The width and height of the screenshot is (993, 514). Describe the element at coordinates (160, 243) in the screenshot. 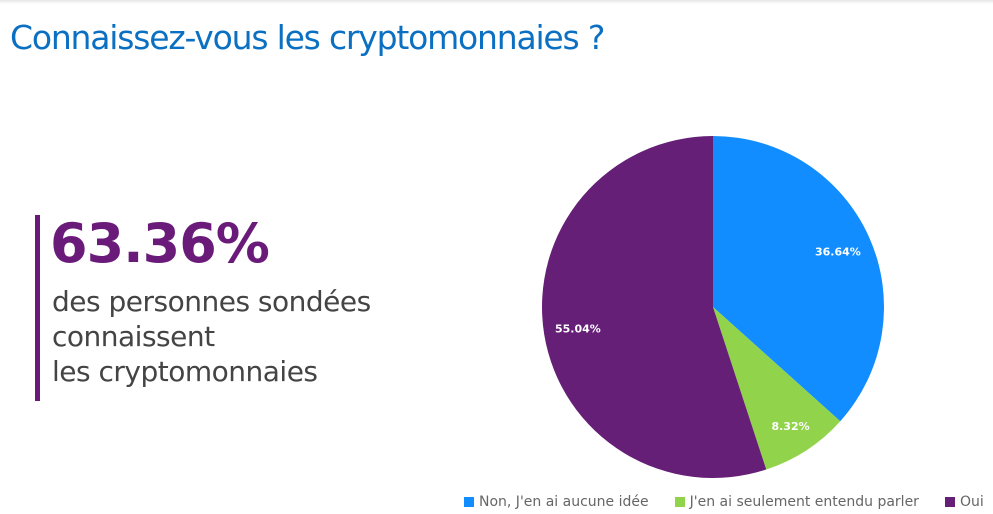

I see `kpi-value: 63.36%` at that location.